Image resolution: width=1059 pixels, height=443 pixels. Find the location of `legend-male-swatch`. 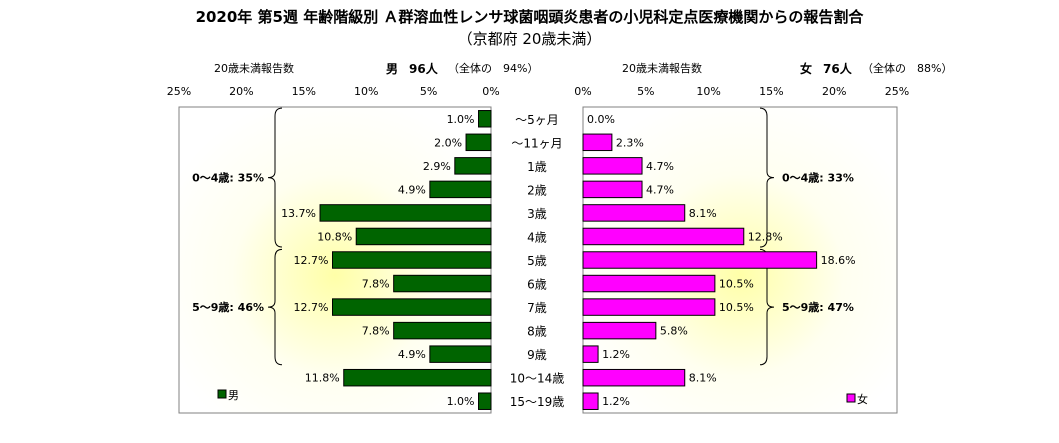

legend-male-swatch is located at coordinates (222, 394).